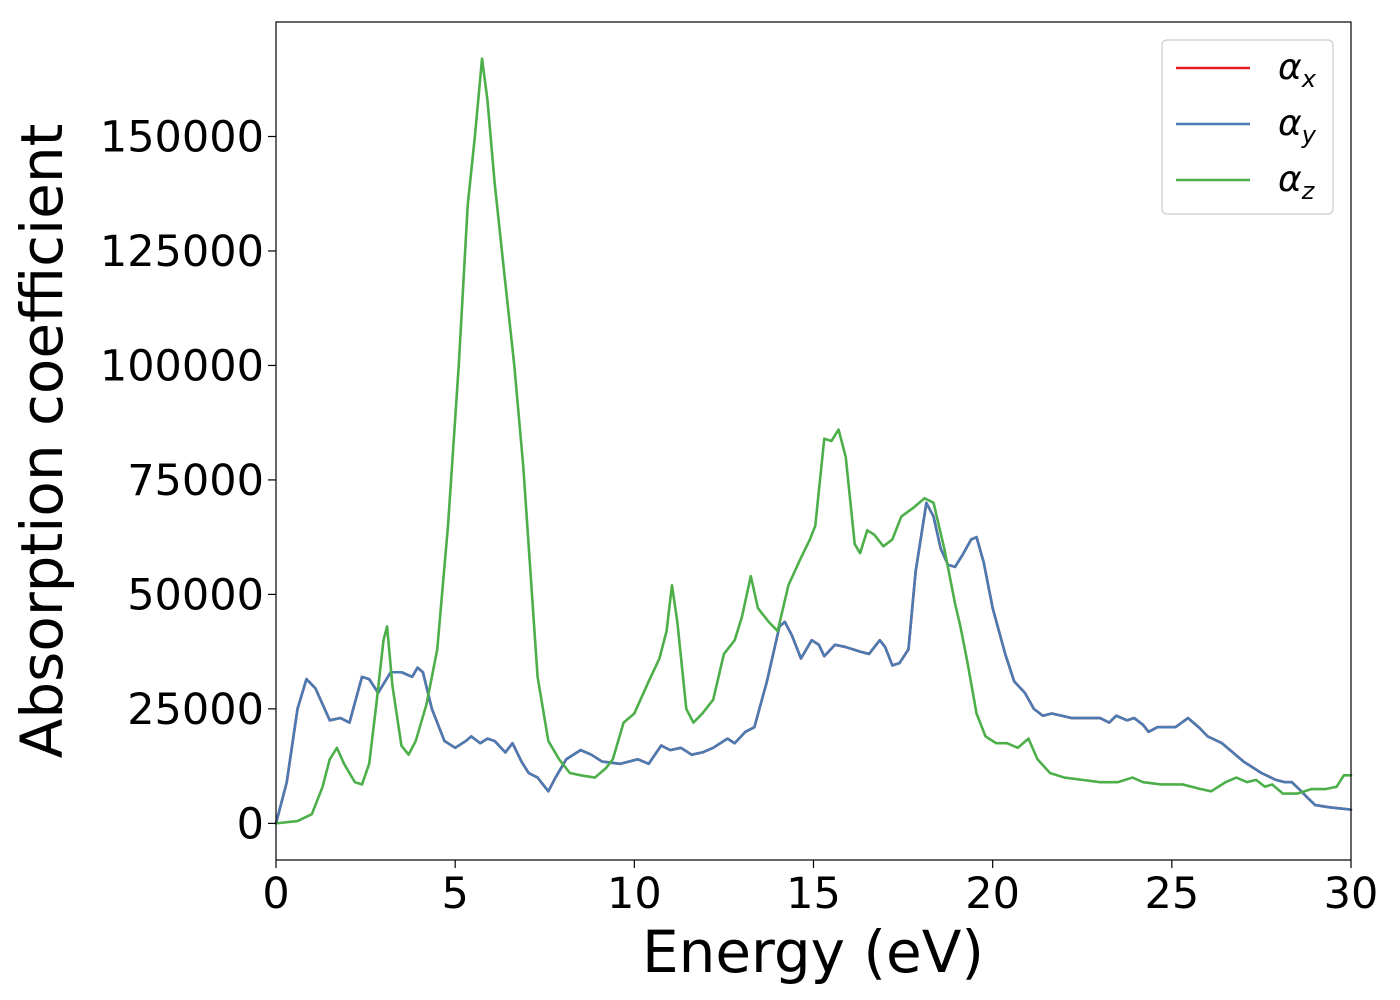 Image resolution: width=1400 pixels, height=1000 pixels. I want to click on y-tick-label: 25000, so click(195, 710).